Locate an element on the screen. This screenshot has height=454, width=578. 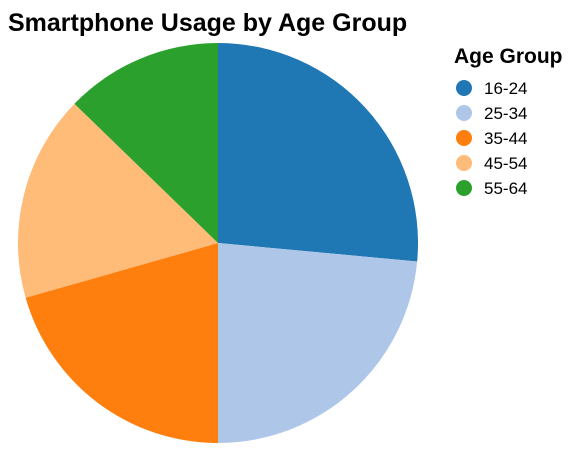
legend-item-35-44: 35-44 is located at coordinates (491, 138).